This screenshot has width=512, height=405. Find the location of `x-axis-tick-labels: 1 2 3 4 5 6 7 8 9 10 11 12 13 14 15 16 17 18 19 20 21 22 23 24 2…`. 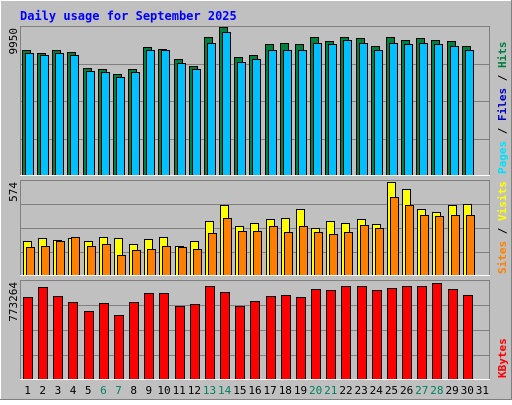

x-axis-tick-labels: 1 2 3 4 5 6 7 8 9 10 11 12 13 14 15 16 17 18 19 20 21 22 23 24 2… is located at coordinates (256, 390).